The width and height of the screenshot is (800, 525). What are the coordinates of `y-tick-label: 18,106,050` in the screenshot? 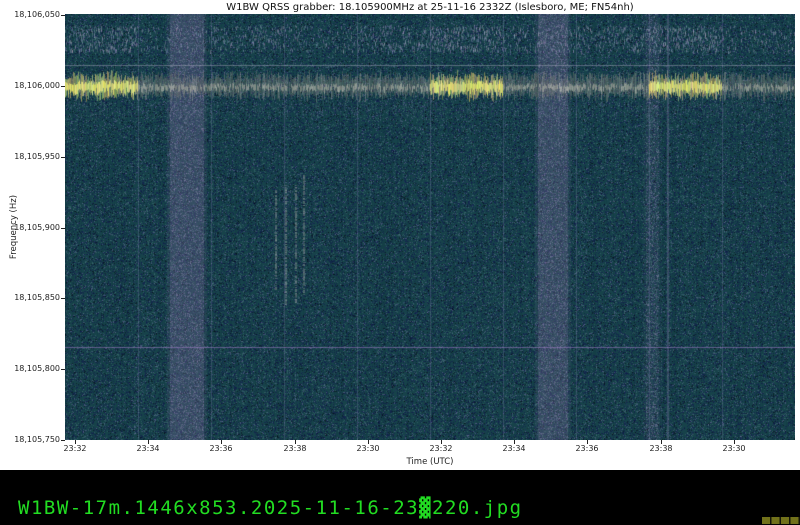 It's located at (37, 14).